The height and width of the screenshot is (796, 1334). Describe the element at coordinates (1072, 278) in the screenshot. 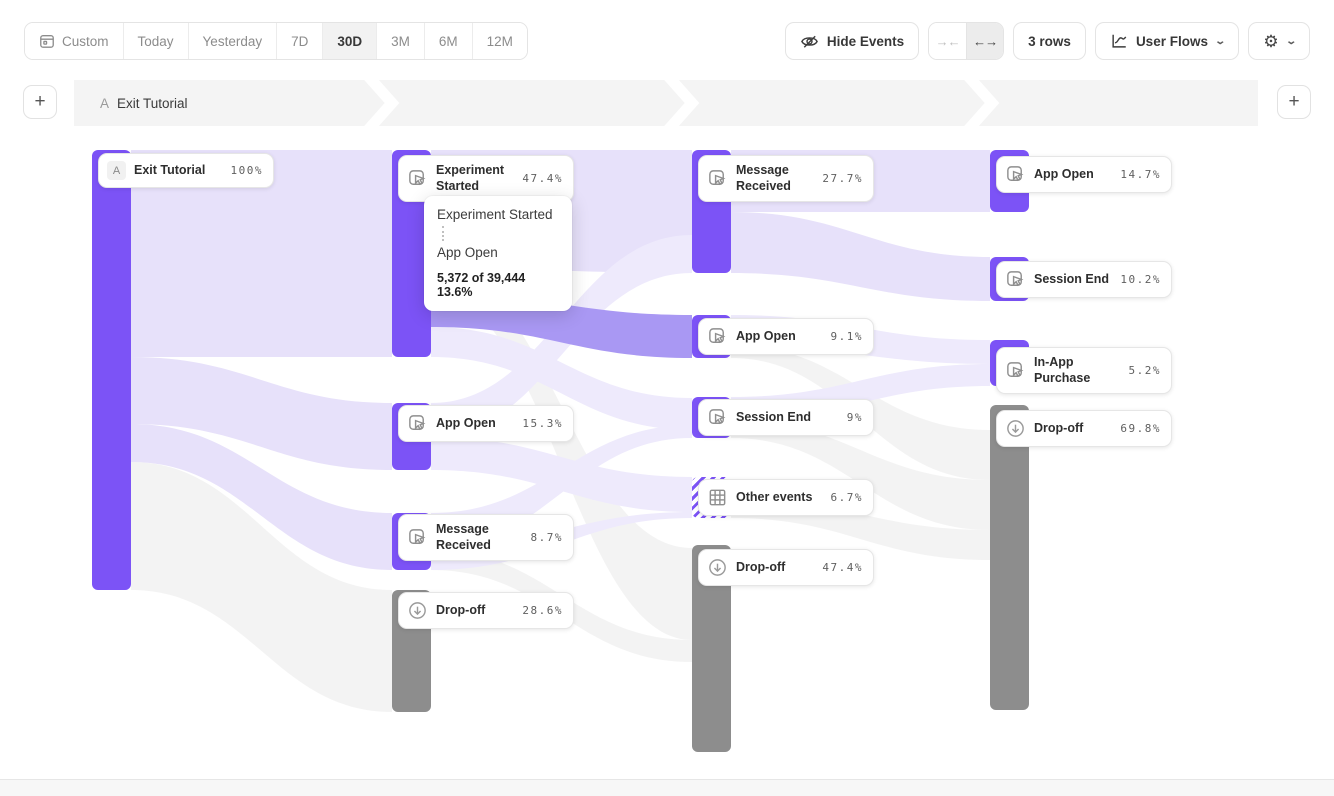

I see `node-label: Session End` at that location.